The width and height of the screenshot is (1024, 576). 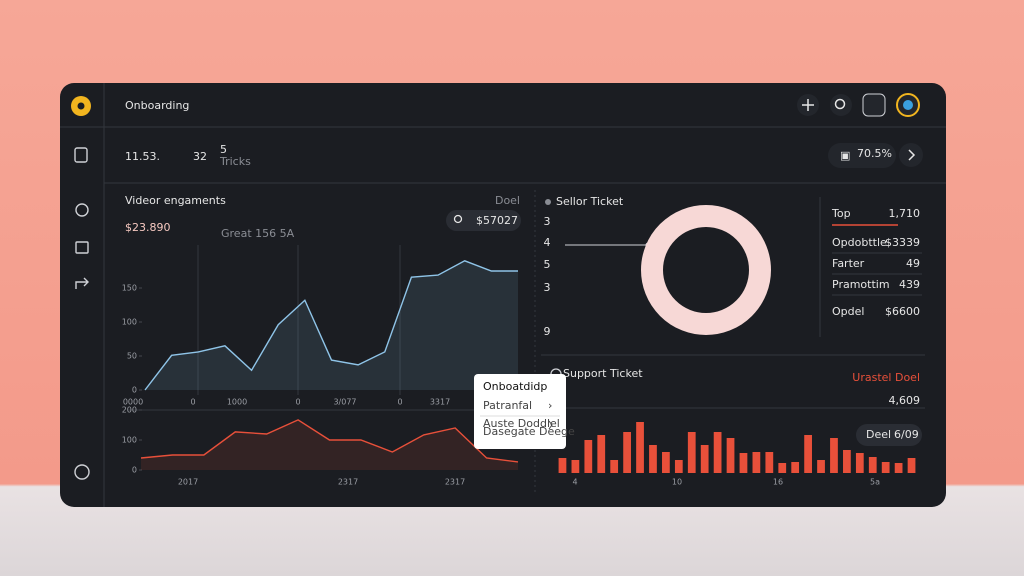 What do you see at coordinates (507, 405) in the screenshot?
I see `popup-item: Patranfal` at bounding box center [507, 405].